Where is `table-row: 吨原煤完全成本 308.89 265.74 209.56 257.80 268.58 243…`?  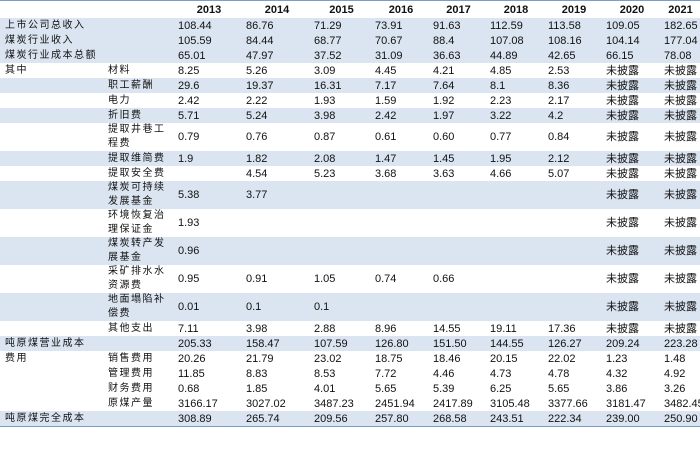
table-row: 吨原煤完全成本 308.89 265.74 209.56 257.80 268.58 243… is located at coordinates (350, 419).